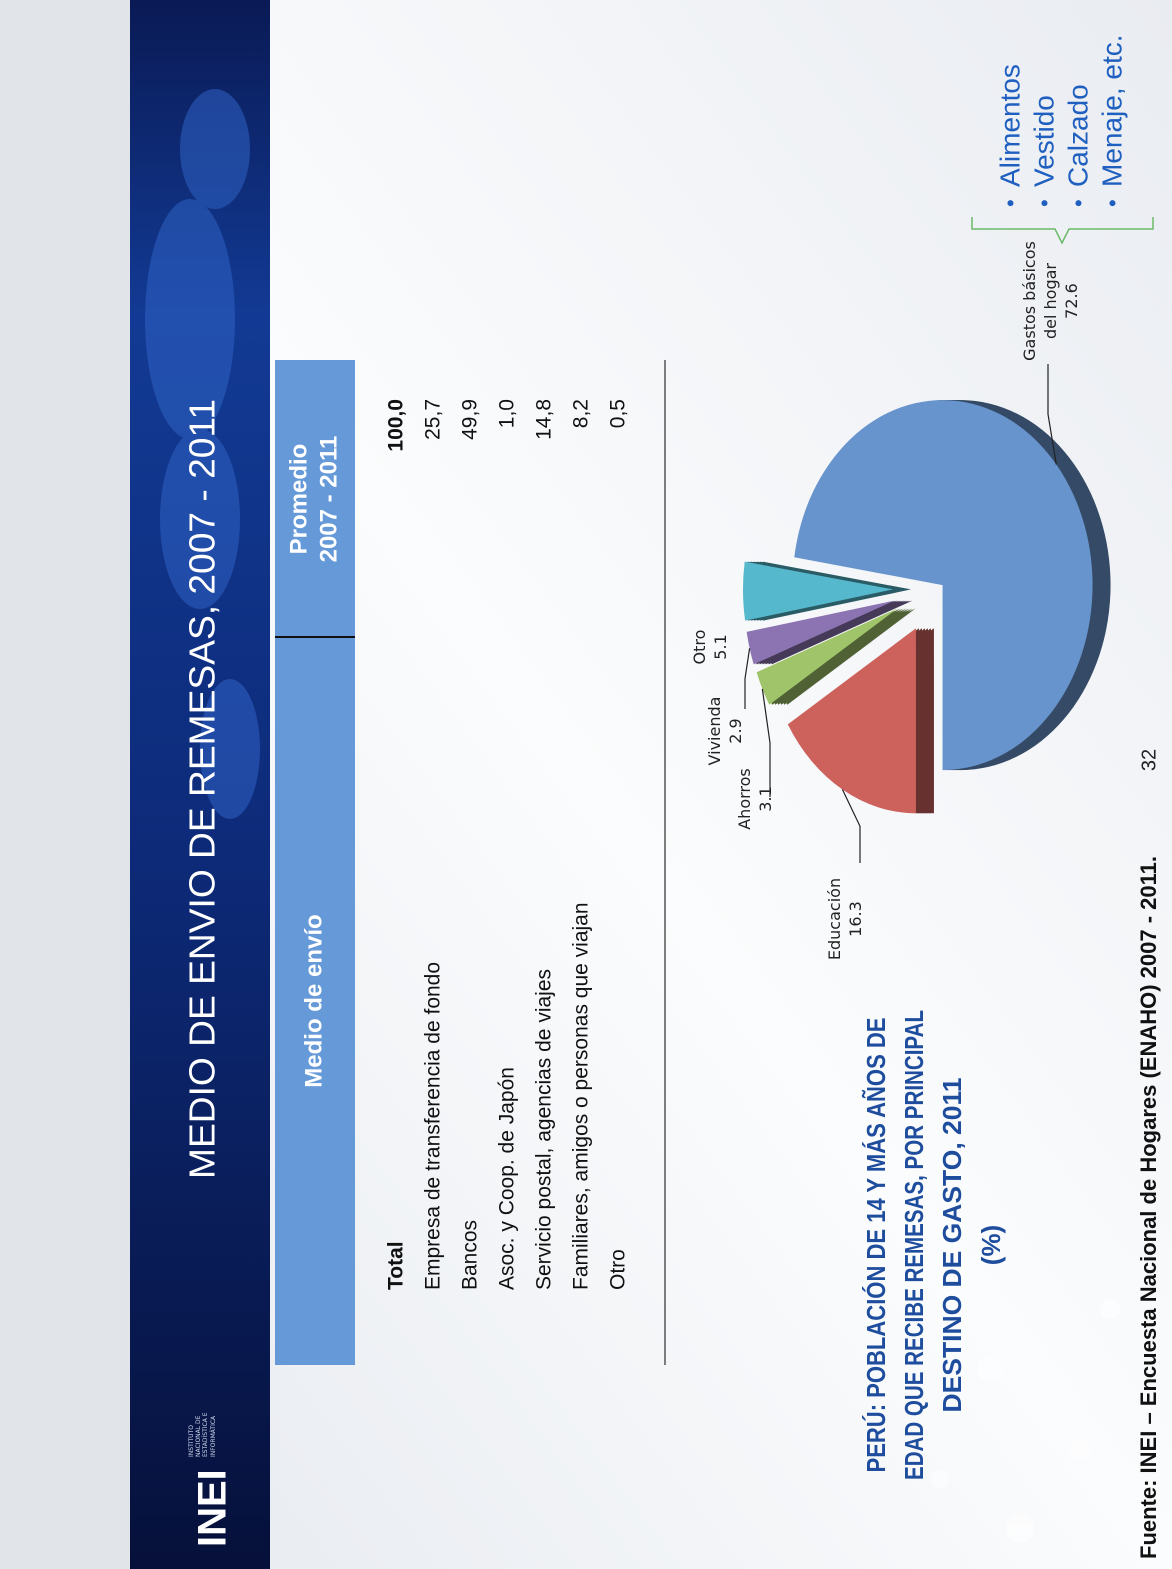 This screenshot has height=1569, width=1172. I want to click on brace, so click(1062, 231).